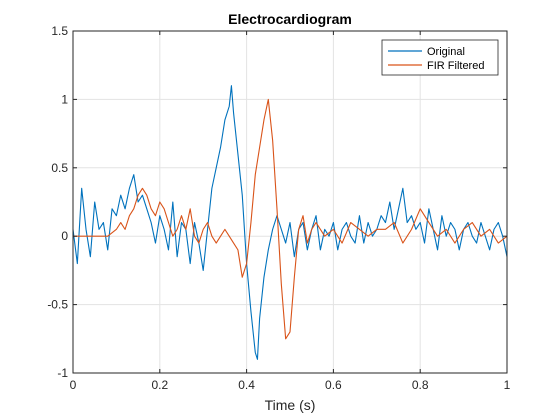  I want to click on x-tick-label: 0.8, so click(420, 385).